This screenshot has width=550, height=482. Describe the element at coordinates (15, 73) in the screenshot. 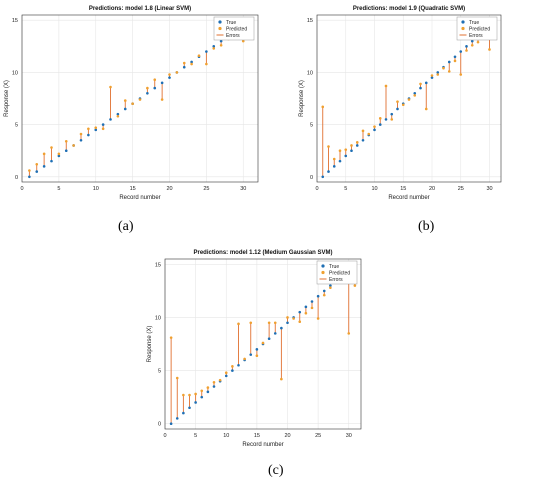

I see `y-tick-label: 10` at that location.